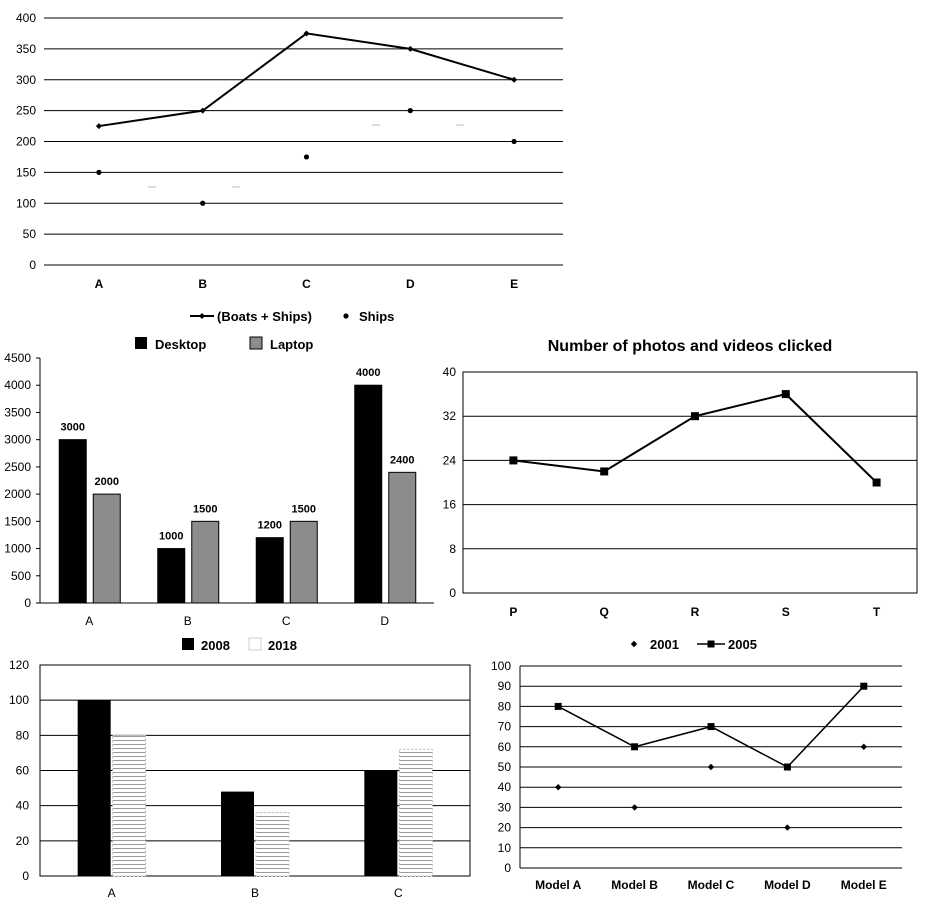  I want to click on y-tick-label: 24, so click(450, 460).